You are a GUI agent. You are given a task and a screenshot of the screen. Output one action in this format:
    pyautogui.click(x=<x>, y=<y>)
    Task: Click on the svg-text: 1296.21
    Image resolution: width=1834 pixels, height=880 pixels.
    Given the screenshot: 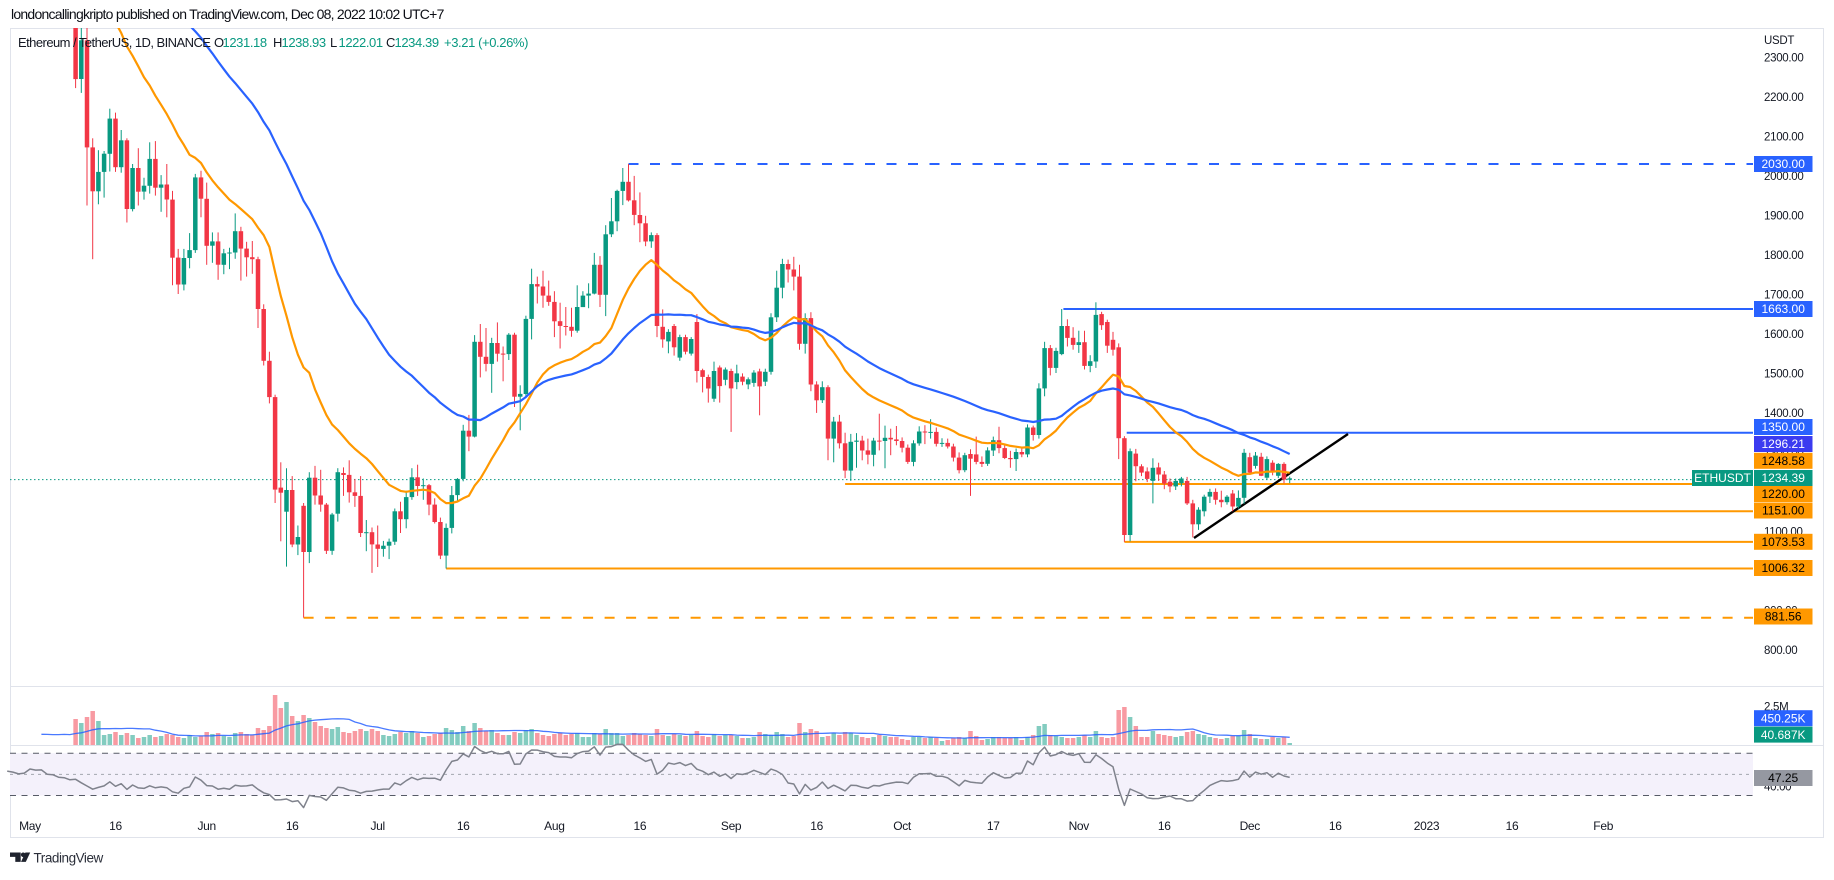 What is the action you would take?
    pyautogui.click(x=1784, y=444)
    